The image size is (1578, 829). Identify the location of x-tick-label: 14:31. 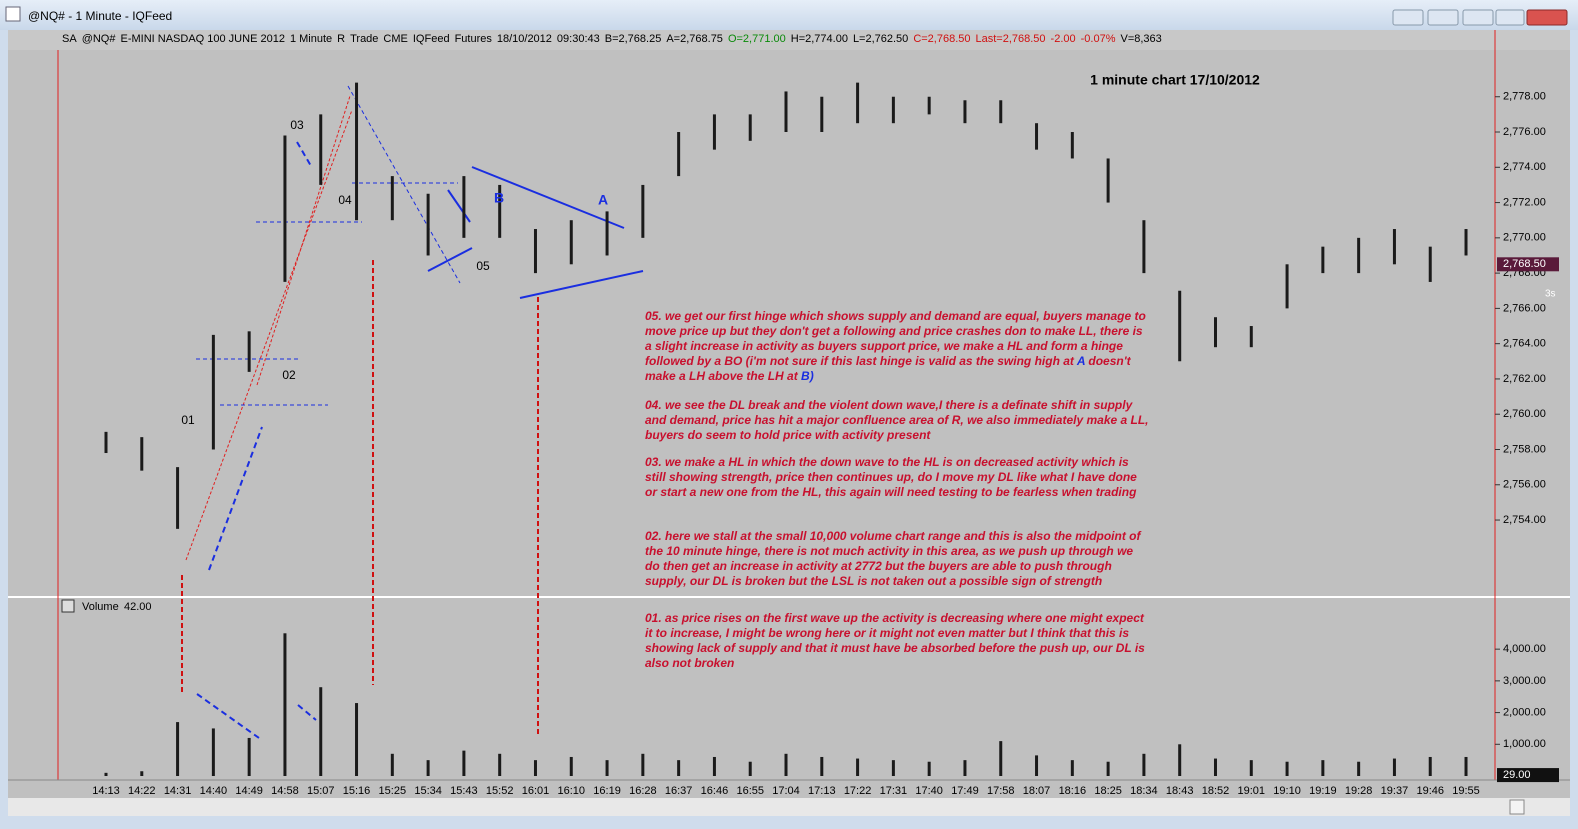
(178, 791).